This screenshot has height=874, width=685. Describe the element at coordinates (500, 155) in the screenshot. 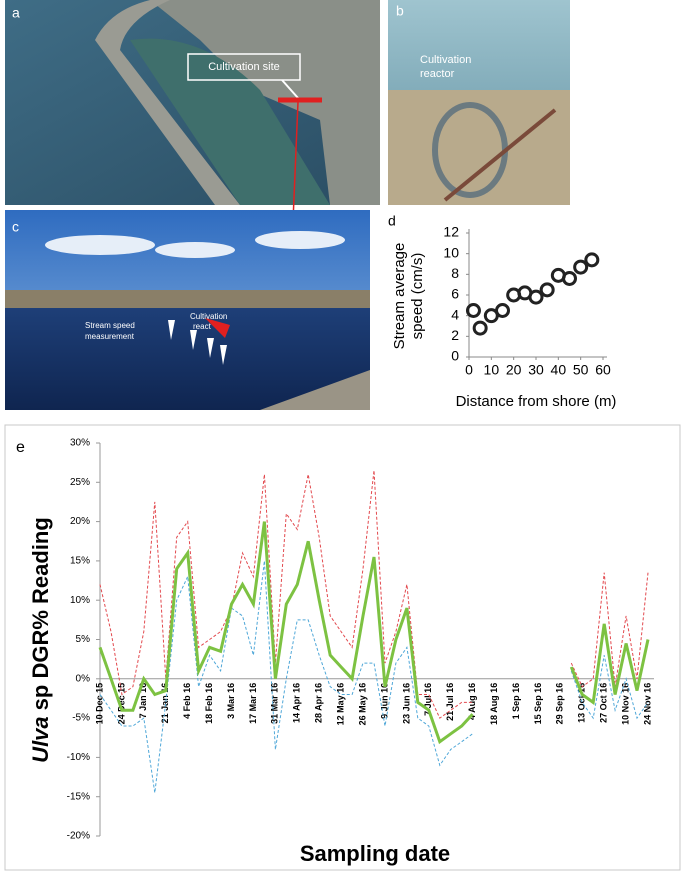

I see `pole` at that location.